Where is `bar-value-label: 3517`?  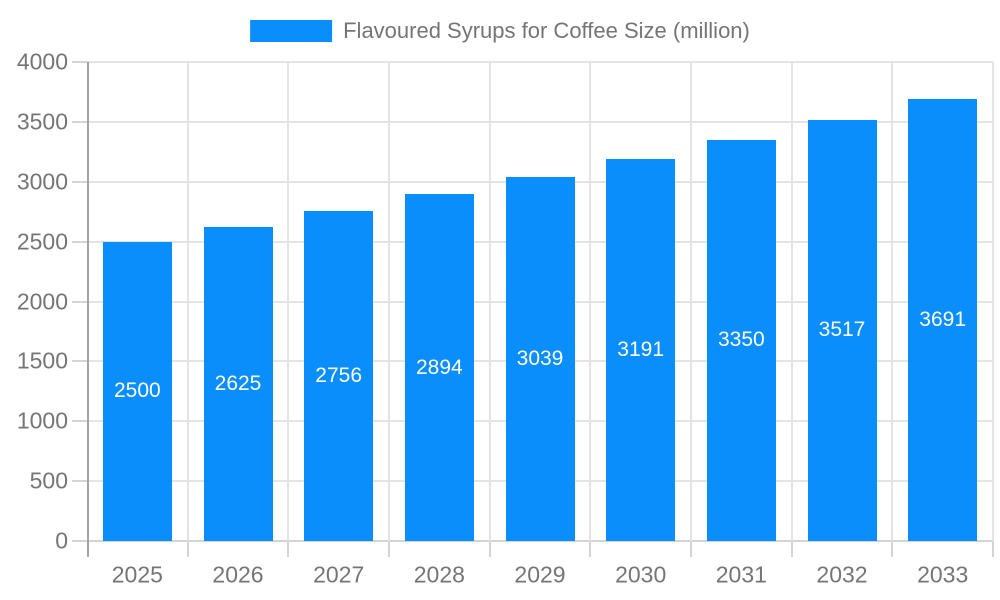
bar-value-label: 3517 is located at coordinates (842, 330).